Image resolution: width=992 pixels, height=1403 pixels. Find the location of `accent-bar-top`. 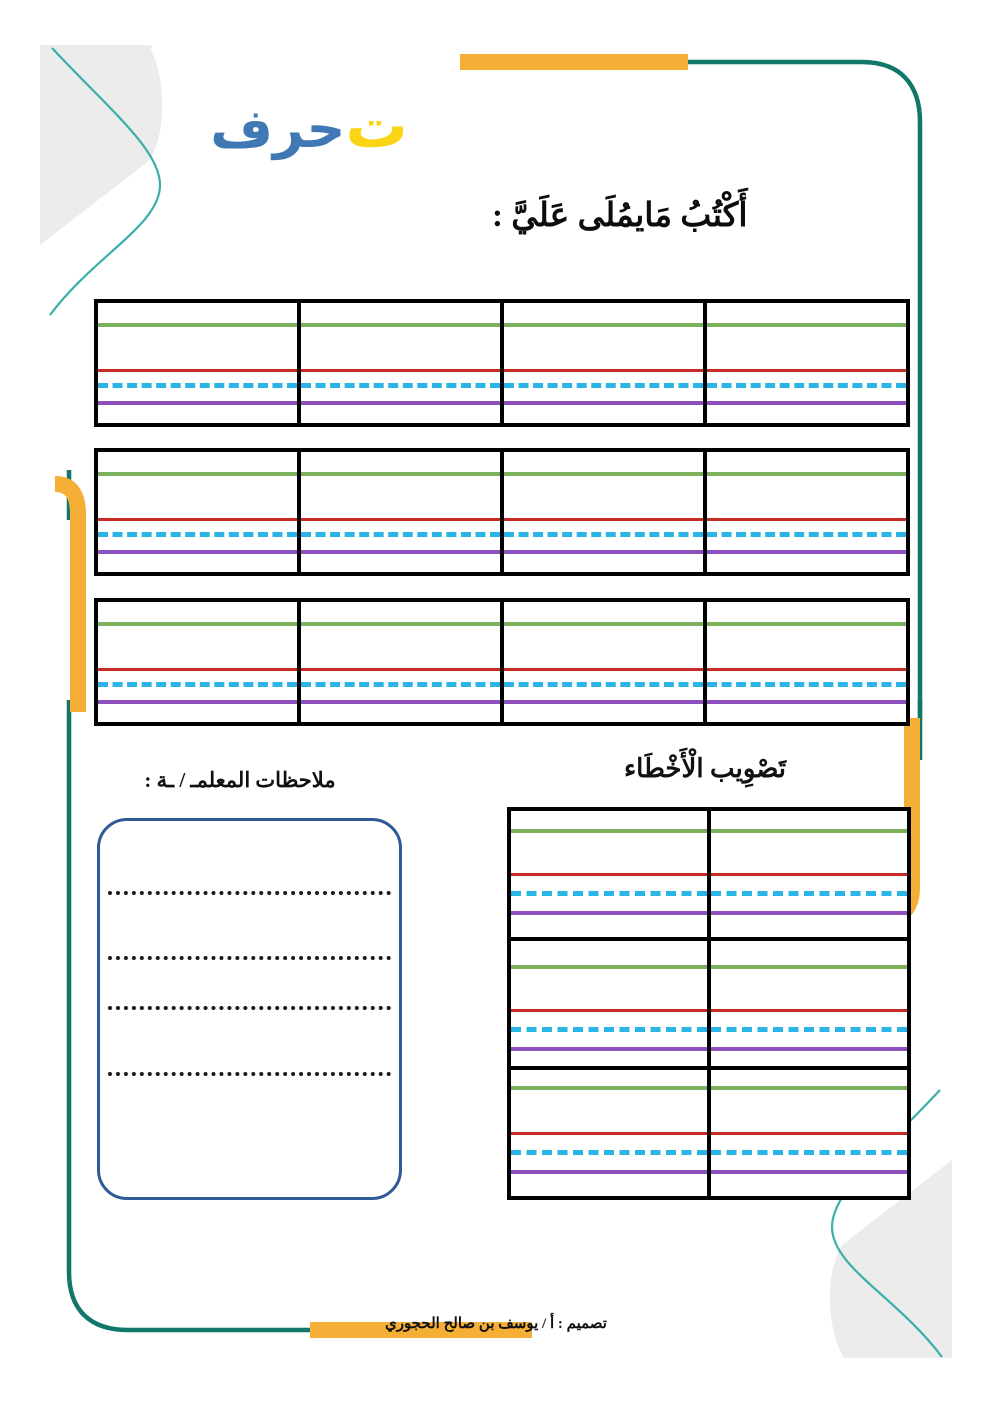

accent-bar-top is located at coordinates (574, 62).